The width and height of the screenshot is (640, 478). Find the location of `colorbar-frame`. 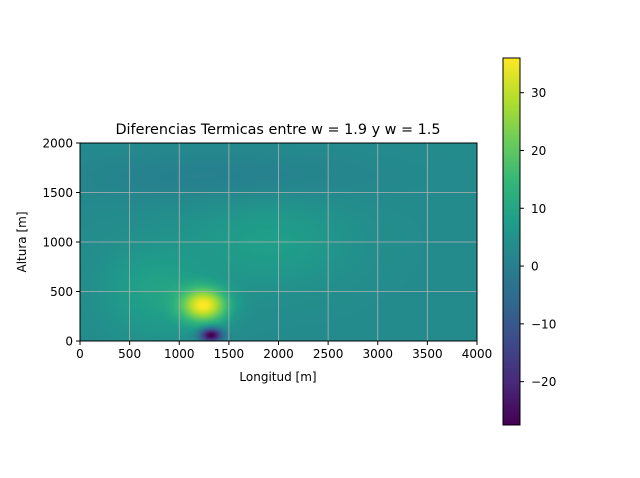

colorbar-frame is located at coordinates (511, 241).